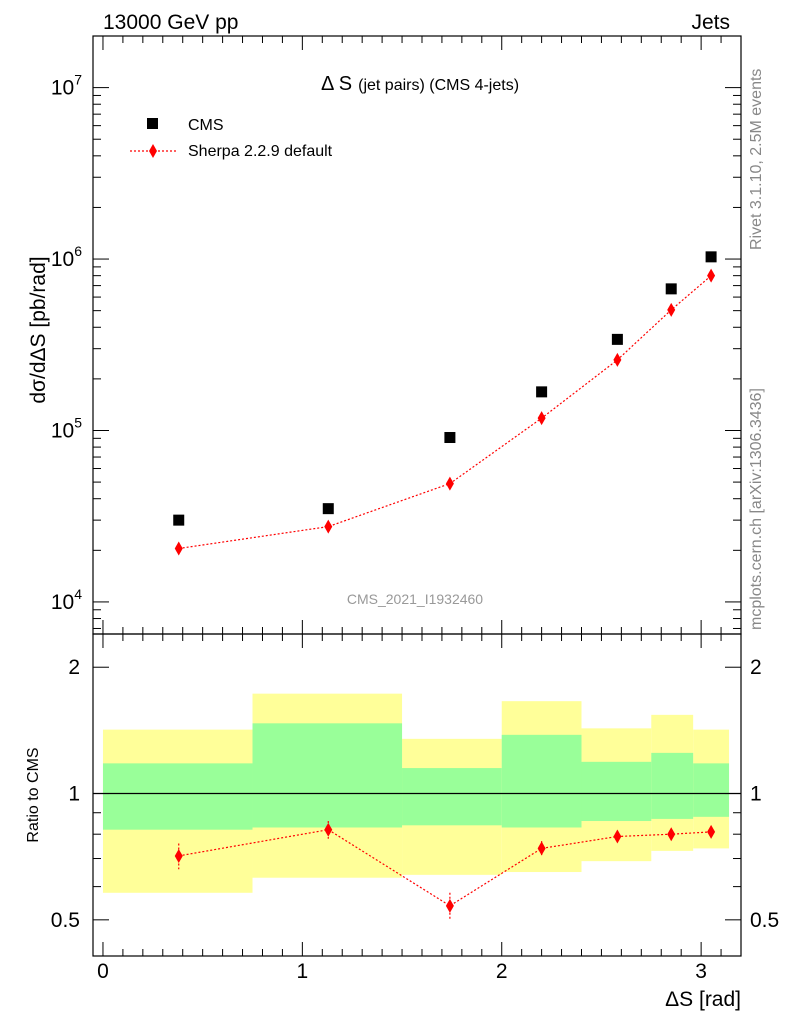 The width and height of the screenshot is (786, 1024). I want to click on x-tick-label: 3, so click(701, 971).